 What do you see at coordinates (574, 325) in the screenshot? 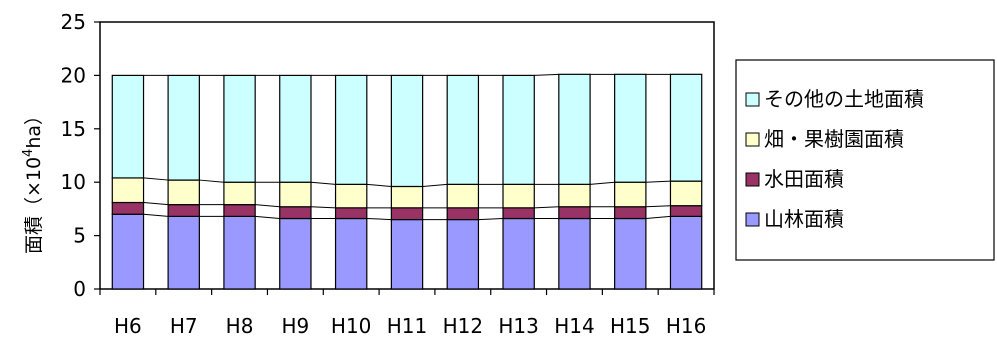
I see `x-tick-label: H14` at bounding box center [574, 325].